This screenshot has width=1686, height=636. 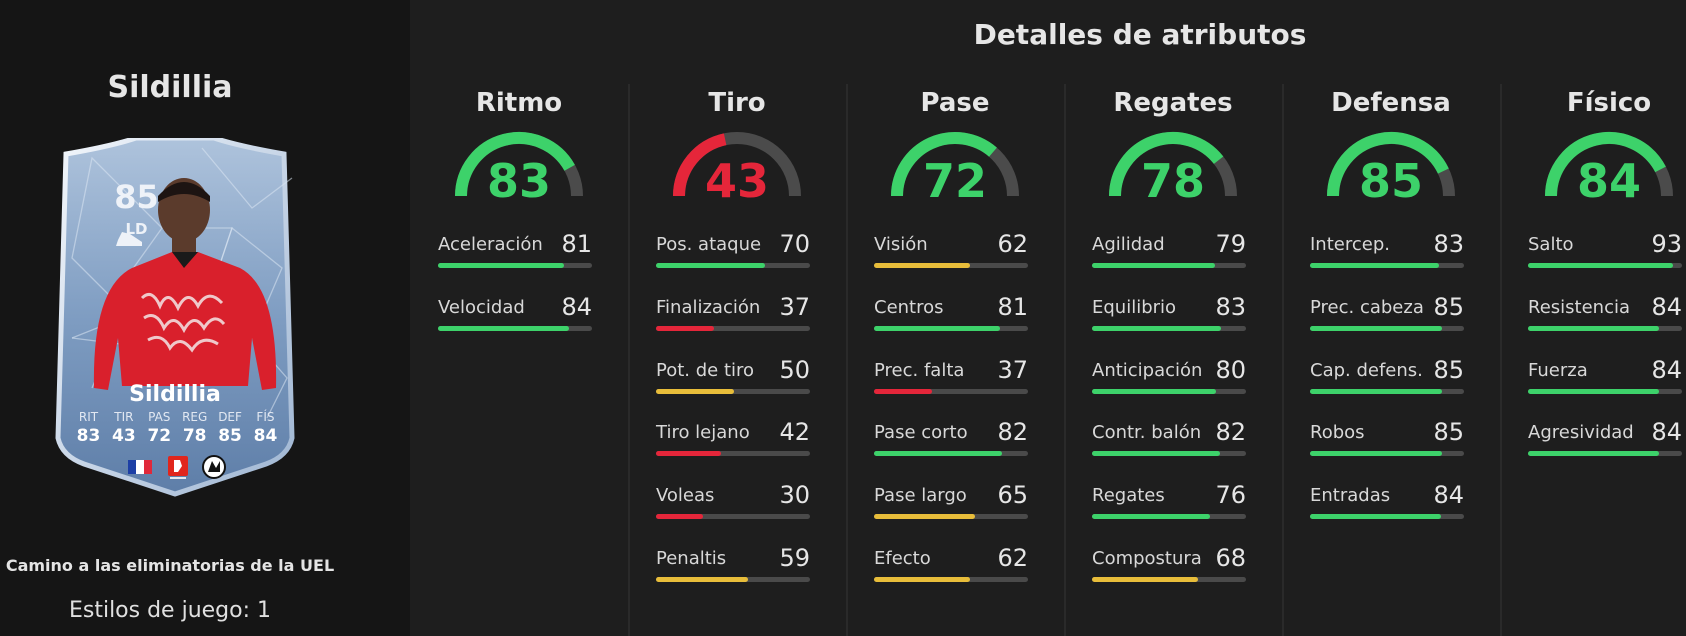 What do you see at coordinates (177, 428) in the screenshot?
I see `card-stats: RIT 83 TIR 43 PAS 72 REG 78 DEF 85 FÍS 84` at bounding box center [177, 428].